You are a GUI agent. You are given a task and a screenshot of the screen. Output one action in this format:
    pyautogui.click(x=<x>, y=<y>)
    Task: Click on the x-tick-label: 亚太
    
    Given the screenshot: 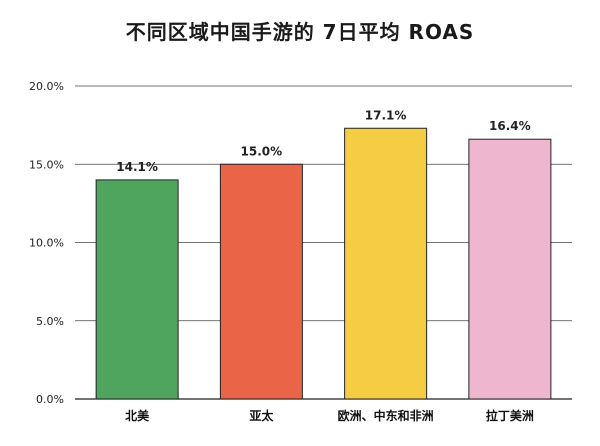 What is the action you would take?
    pyautogui.click(x=261, y=415)
    